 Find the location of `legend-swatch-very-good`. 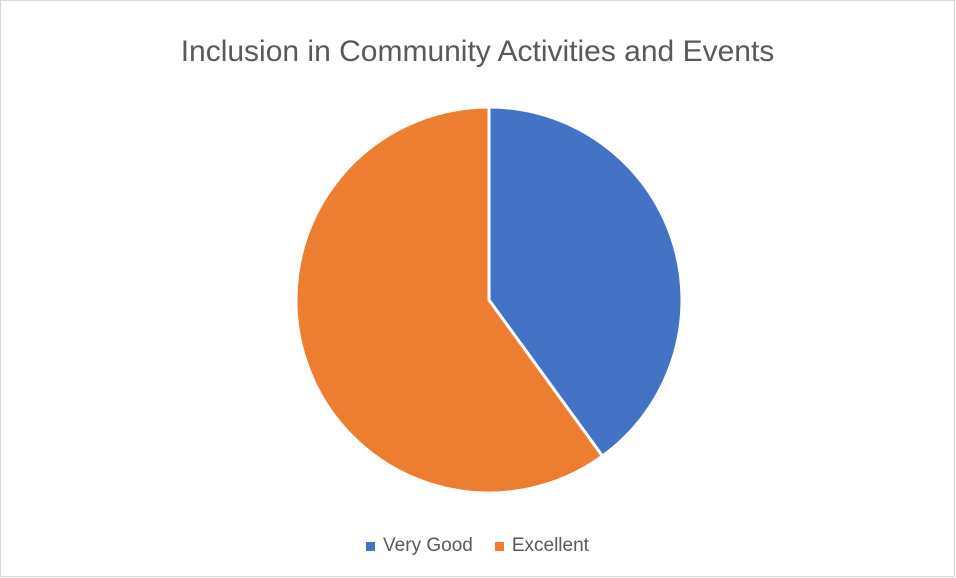

legend-swatch-very-good is located at coordinates (371, 546).